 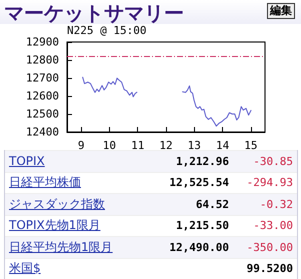 I want to click on x-tick-label: 11, so click(x=137, y=145).